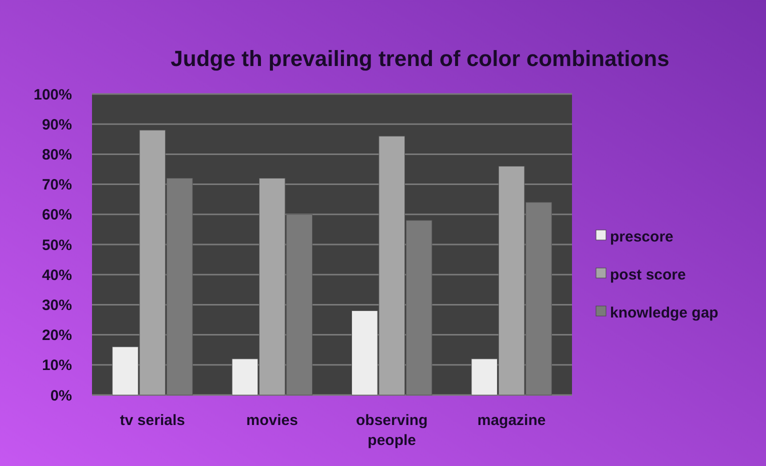 This screenshot has width=766, height=466. What do you see at coordinates (53, 95) in the screenshot?
I see `y-tick-label: 100%` at bounding box center [53, 95].